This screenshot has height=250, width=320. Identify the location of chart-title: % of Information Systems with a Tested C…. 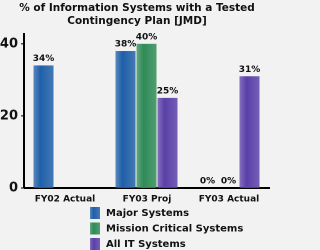
(137, 14).